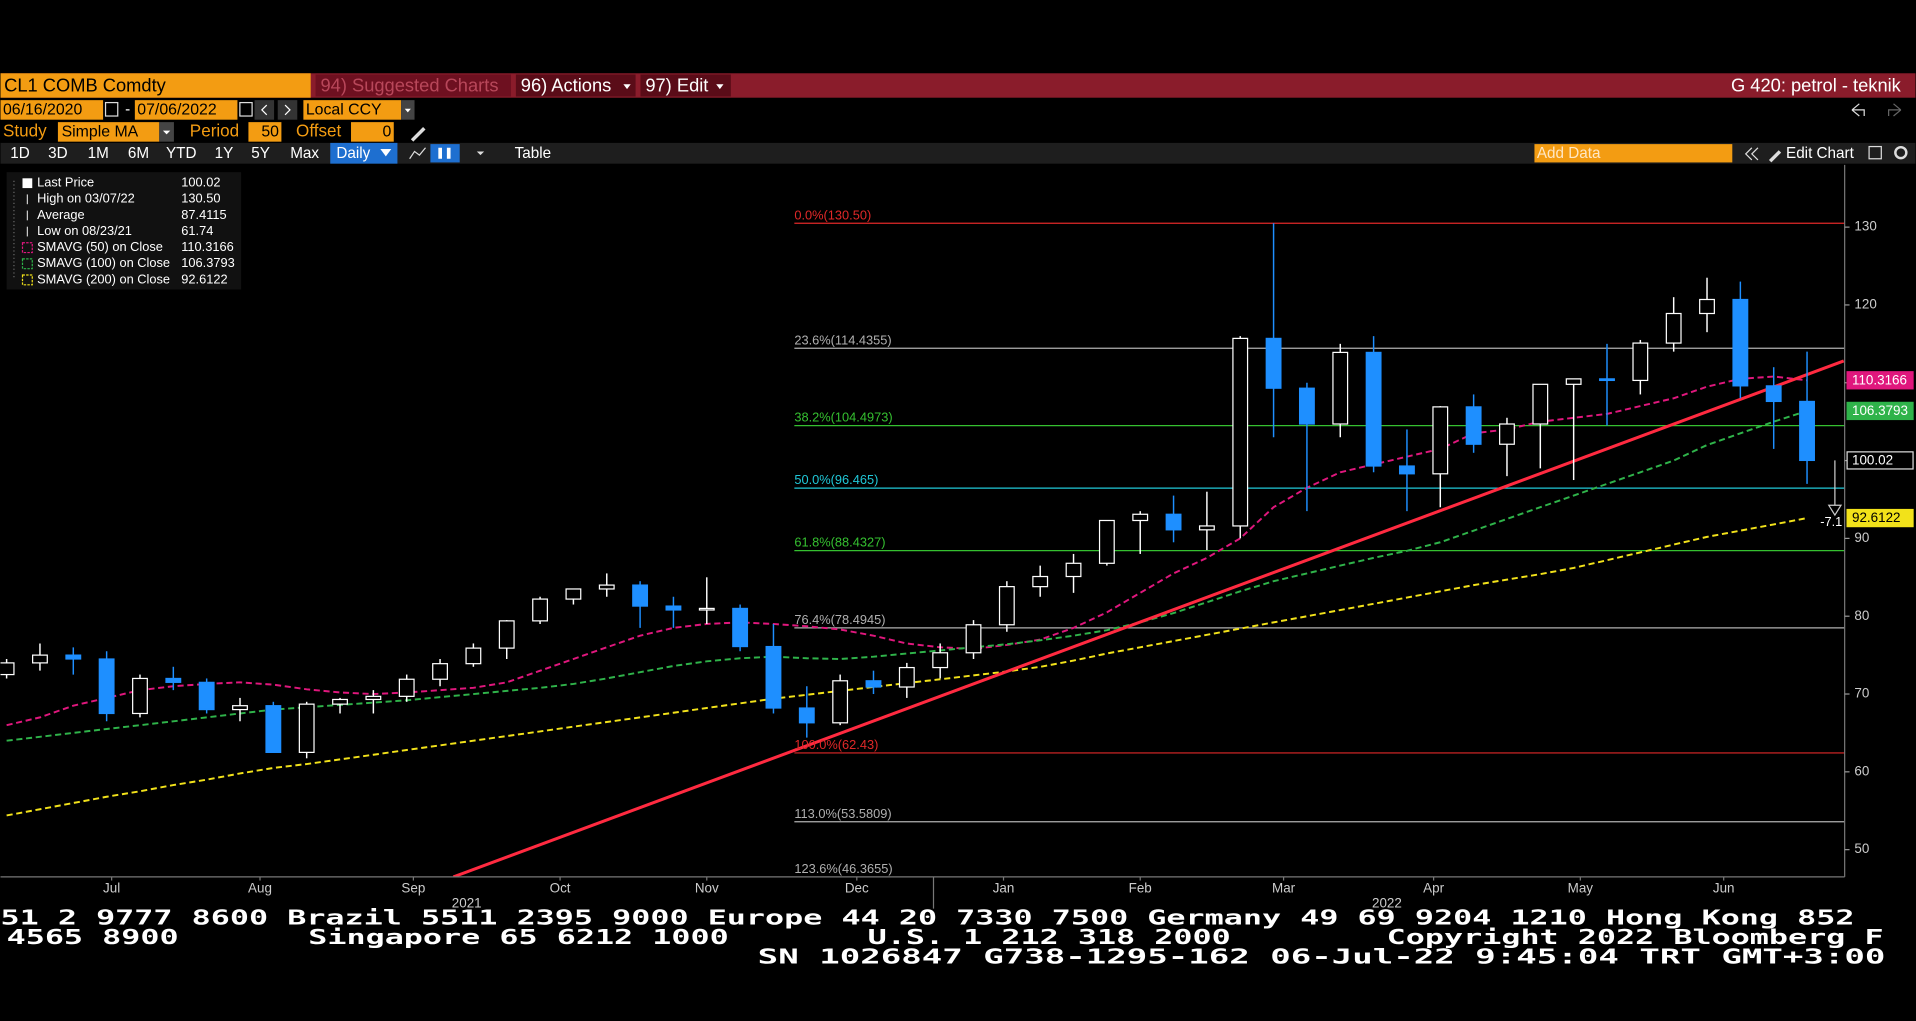  Describe the element at coordinates (1820, 153) in the screenshot. I see `edit-chart: Edit Chart` at that location.